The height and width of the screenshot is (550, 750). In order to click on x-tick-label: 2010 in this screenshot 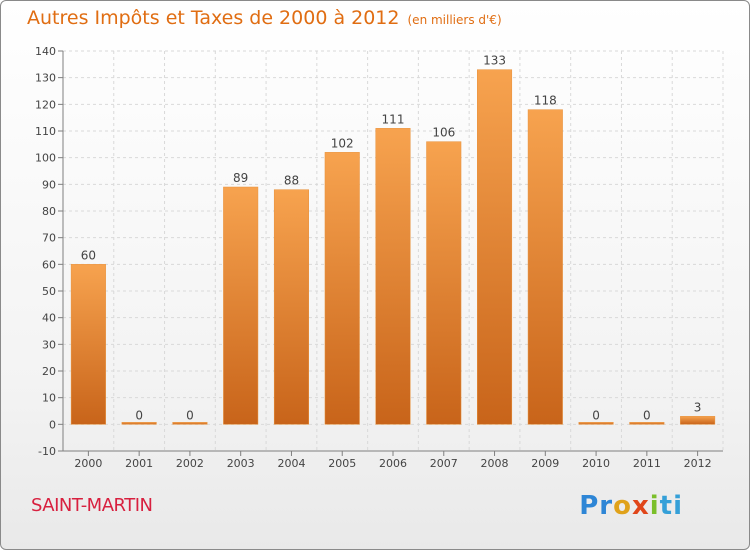, I will do `click(596, 463)`.